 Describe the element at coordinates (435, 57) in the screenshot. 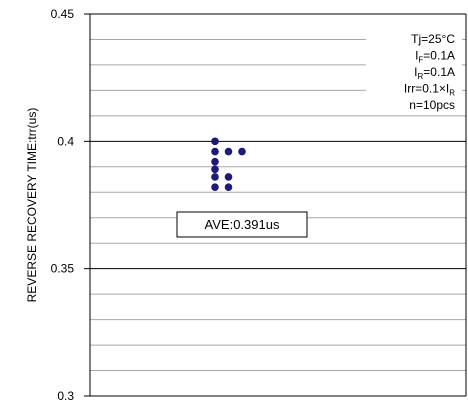

I see `condition-line: IF=0.1A` at that location.